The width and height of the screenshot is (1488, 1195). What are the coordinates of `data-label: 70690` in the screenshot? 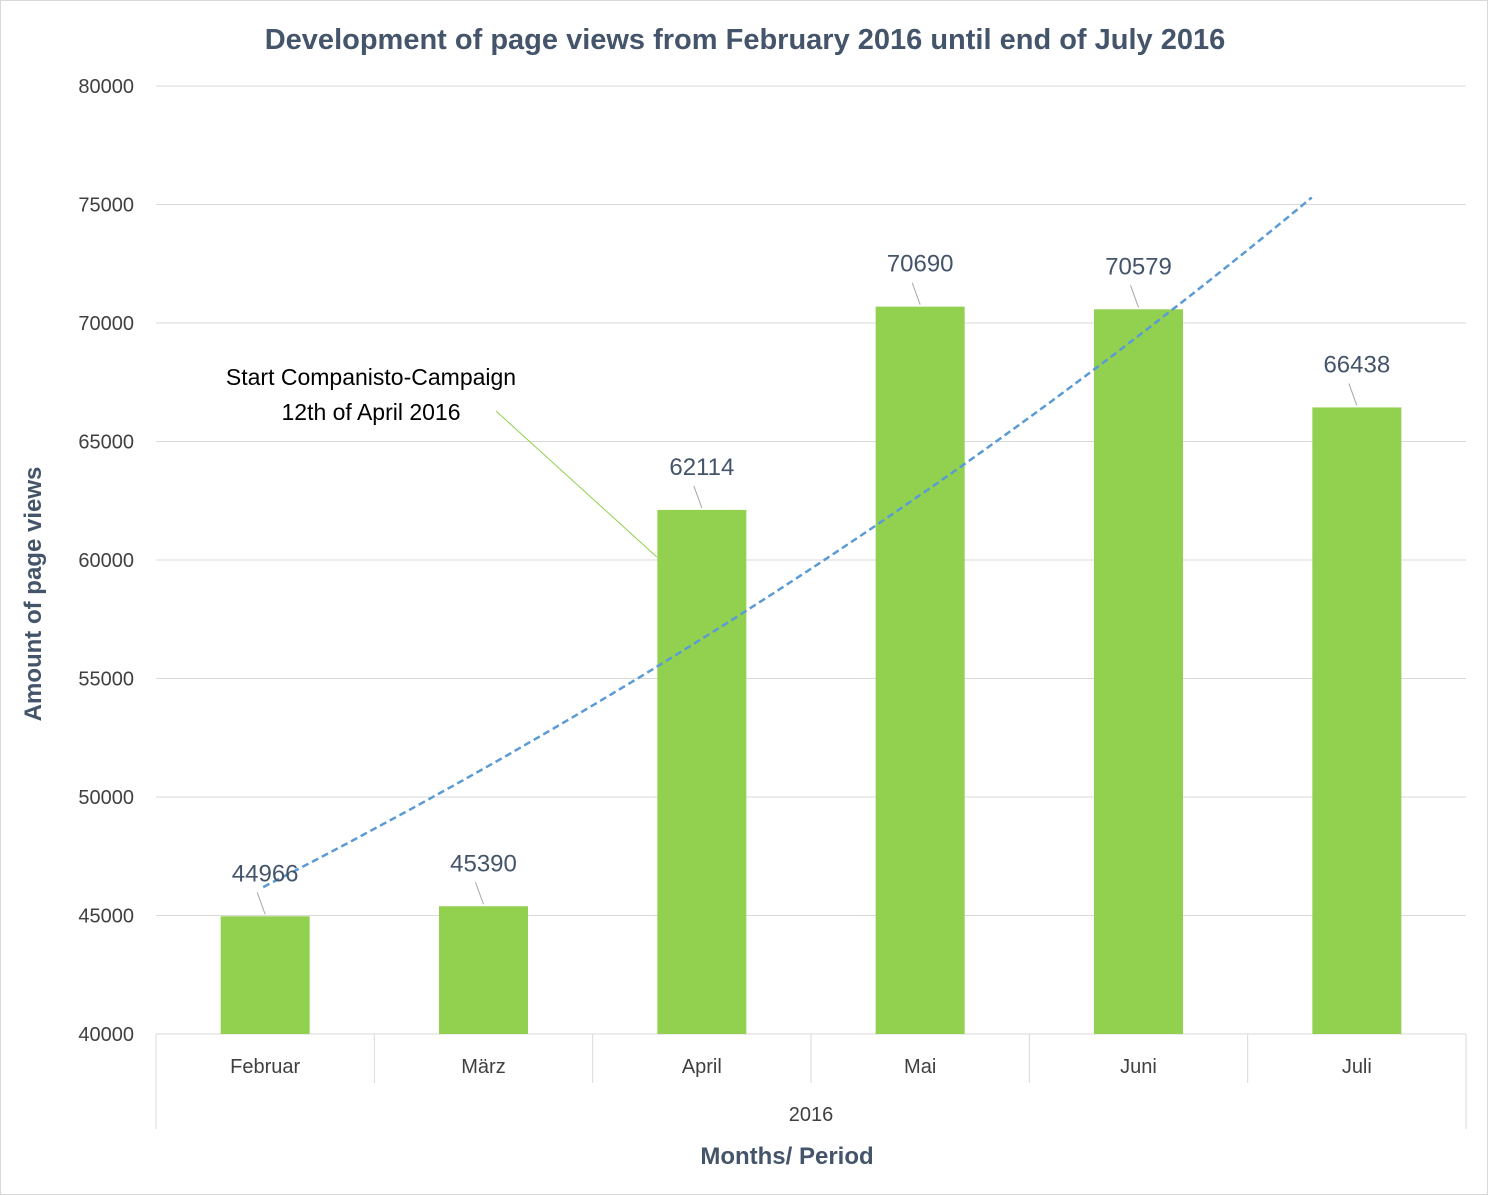 It's located at (920, 264).